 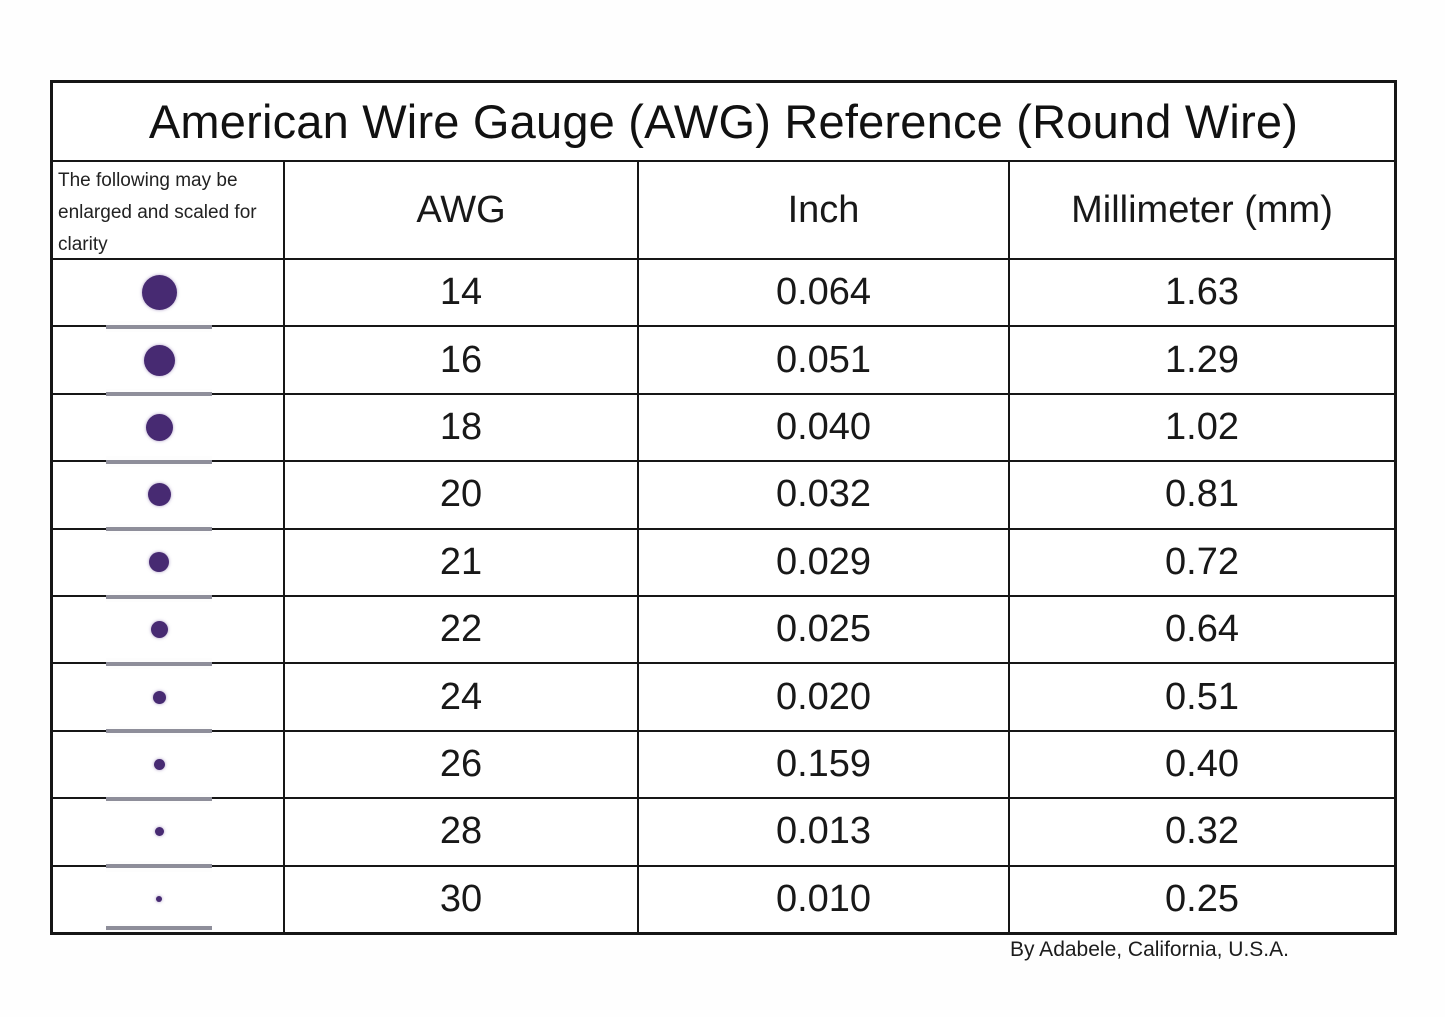 I want to click on mm-value: 0.25, so click(x=1202, y=898).